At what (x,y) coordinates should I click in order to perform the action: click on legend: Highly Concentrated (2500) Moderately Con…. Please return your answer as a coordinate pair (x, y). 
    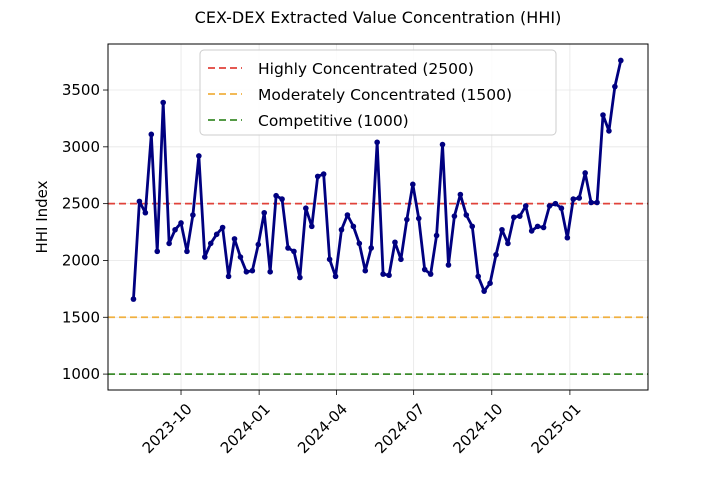
    Looking at the image, I should click on (378, 92).